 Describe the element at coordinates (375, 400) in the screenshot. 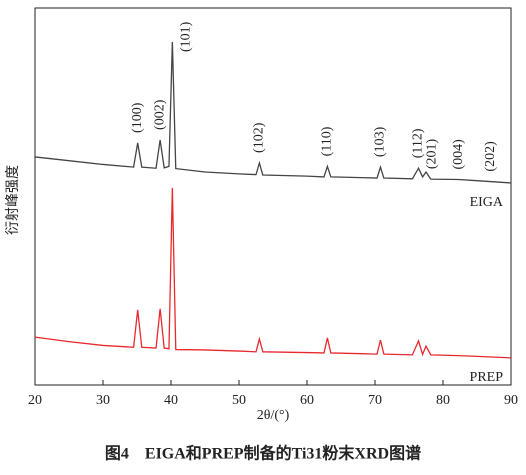

I see `x-tick-label: 70` at that location.